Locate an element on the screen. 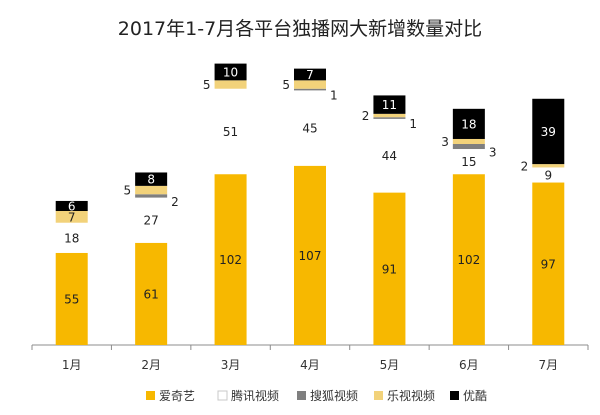 This screenshot has height=415, width=600. data-label: 27 is located at coordinates (151, 221).